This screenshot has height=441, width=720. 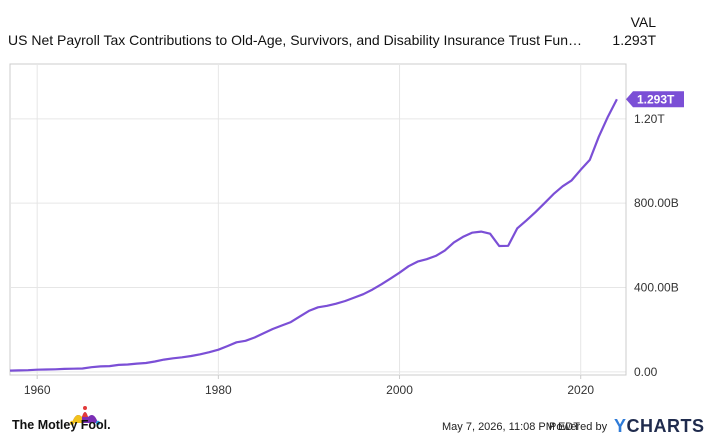 I want to click on powered-by-label: Powered by, so click(x=578, y=427).